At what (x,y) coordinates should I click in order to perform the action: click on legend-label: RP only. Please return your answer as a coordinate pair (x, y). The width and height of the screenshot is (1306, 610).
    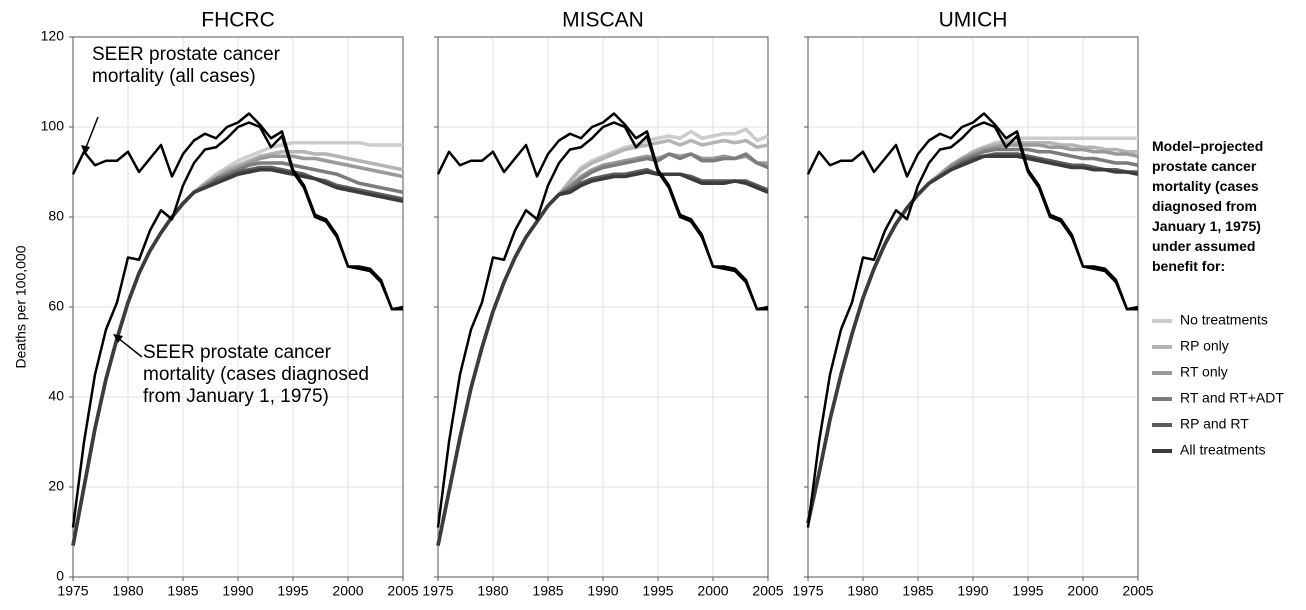
    Looking at the image, I should click on (1204, 346).